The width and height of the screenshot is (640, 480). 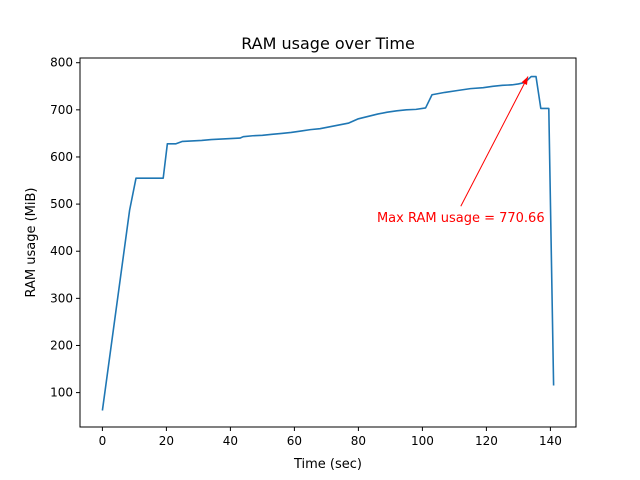 I want to click on x-tick-label: 80, so click(x=358, y=441).